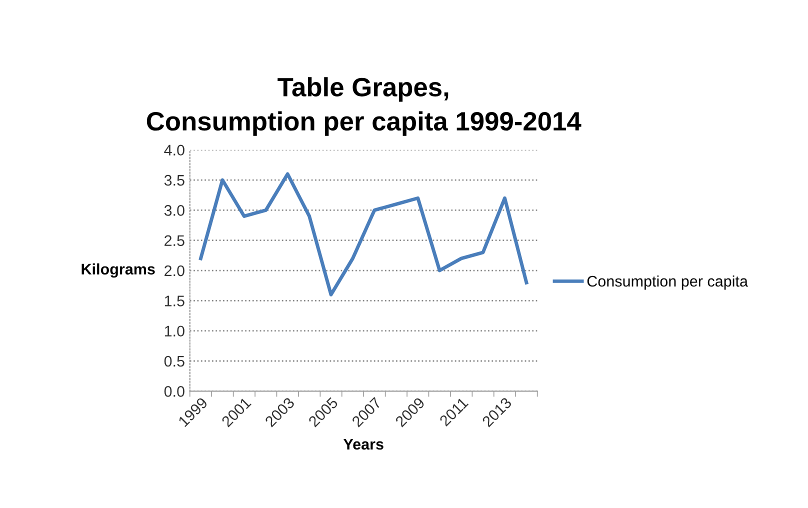  Describe the element at coordinates (363, 234) in the screenshot. I see `line-series` at that location.